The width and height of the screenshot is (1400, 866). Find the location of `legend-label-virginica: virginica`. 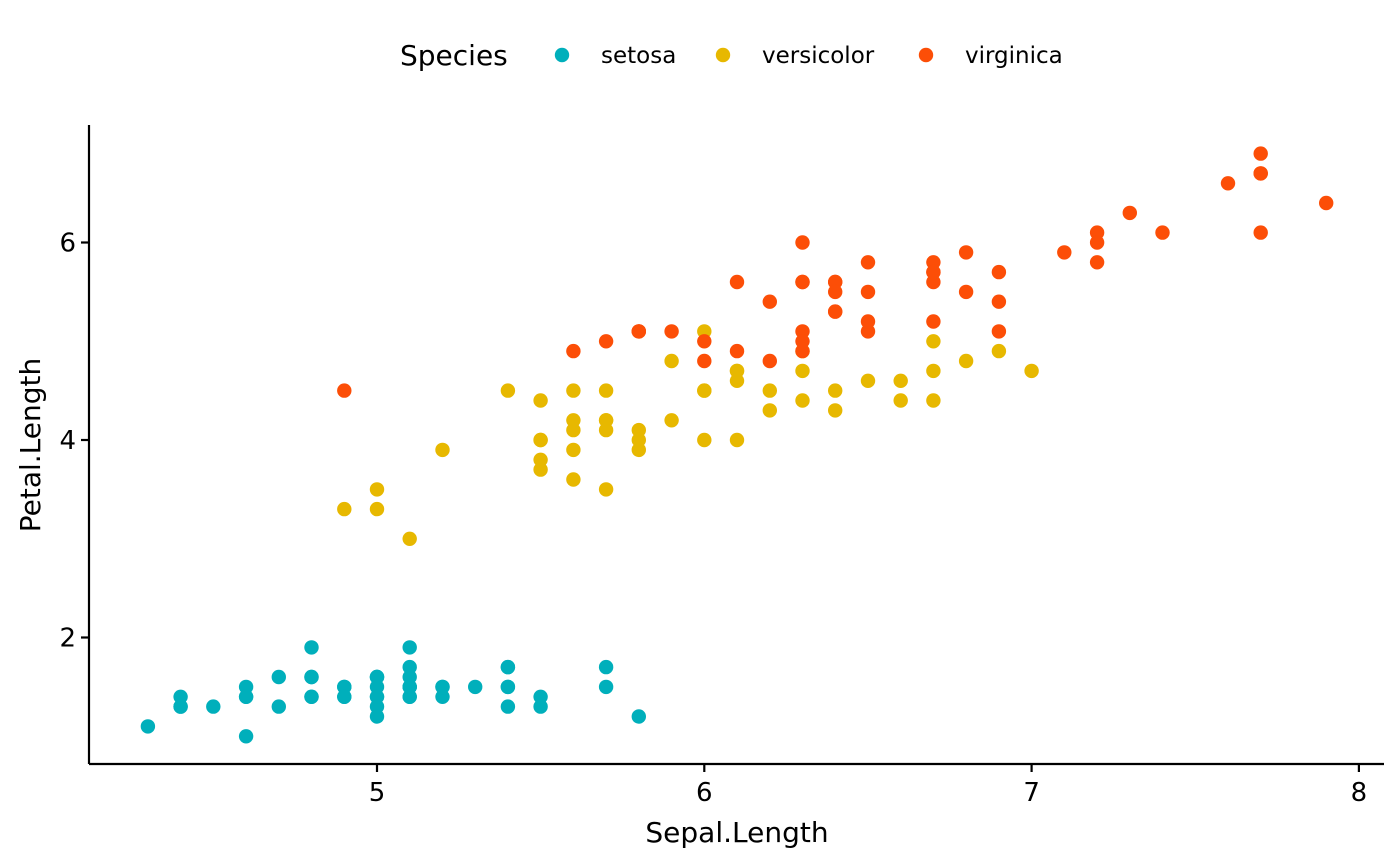

legend-label-virginica: virginica is located at coordinates (1014, 56).